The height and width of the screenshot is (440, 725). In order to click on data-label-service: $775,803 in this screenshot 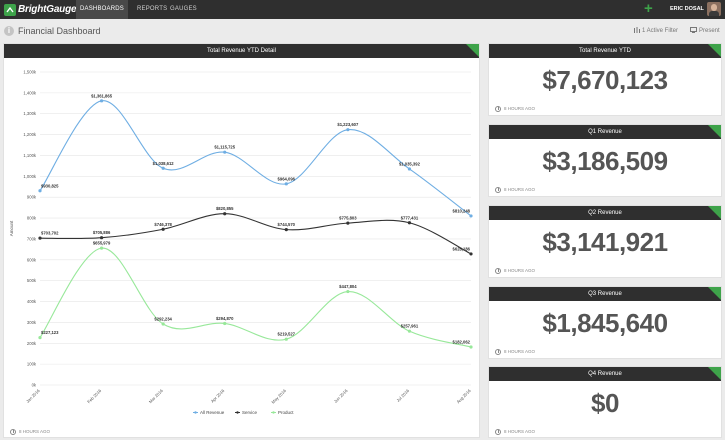, I will do `click(348, 218)`.